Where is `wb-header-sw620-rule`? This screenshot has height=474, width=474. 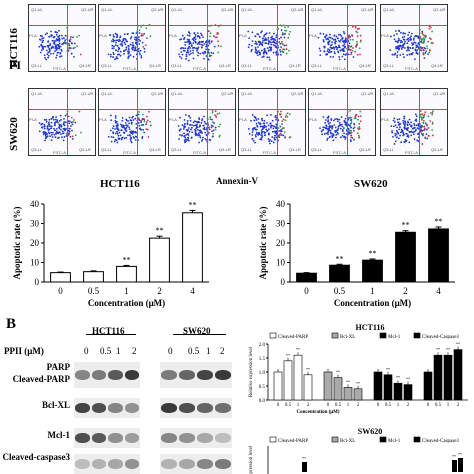
wb-header-sw620-rule is located at coordinates (199, 334).